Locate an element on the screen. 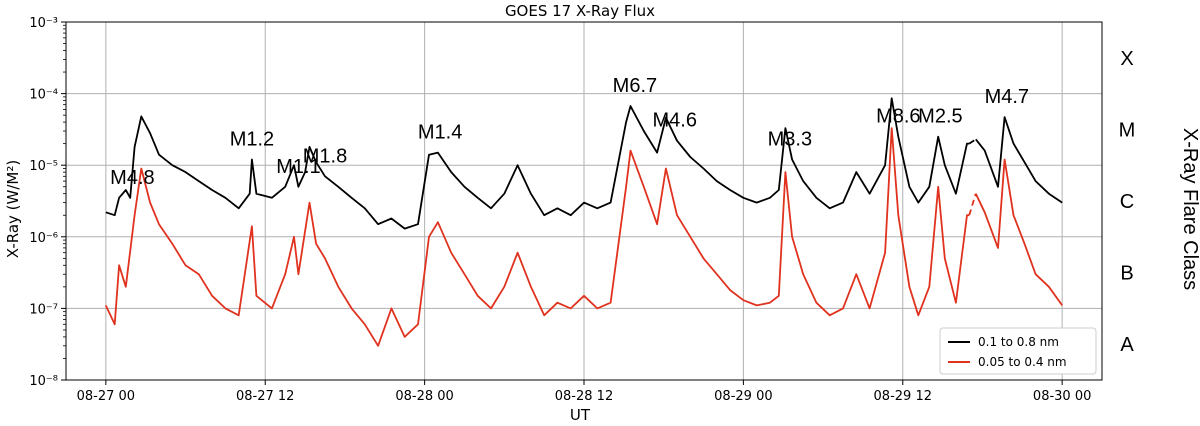 The height and width of the screenshot is (426, 1200). y-tick-label: 10⁻⁵ is located at coordinates (43, 166).